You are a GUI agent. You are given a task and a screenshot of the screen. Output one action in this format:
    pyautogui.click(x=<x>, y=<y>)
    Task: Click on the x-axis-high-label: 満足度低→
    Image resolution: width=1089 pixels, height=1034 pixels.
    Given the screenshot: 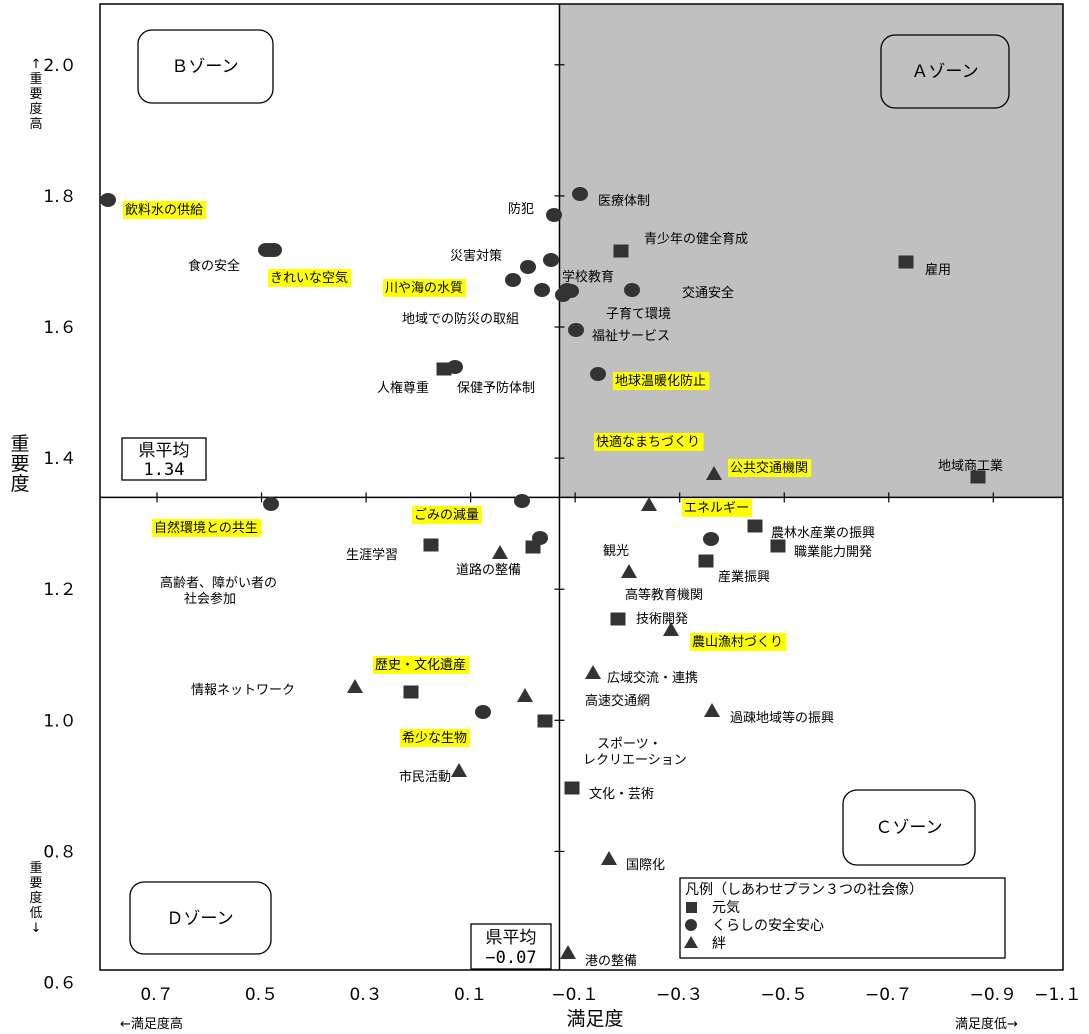 What is the action you would take?
    pyautogui.click(x=986, y=1024)
    